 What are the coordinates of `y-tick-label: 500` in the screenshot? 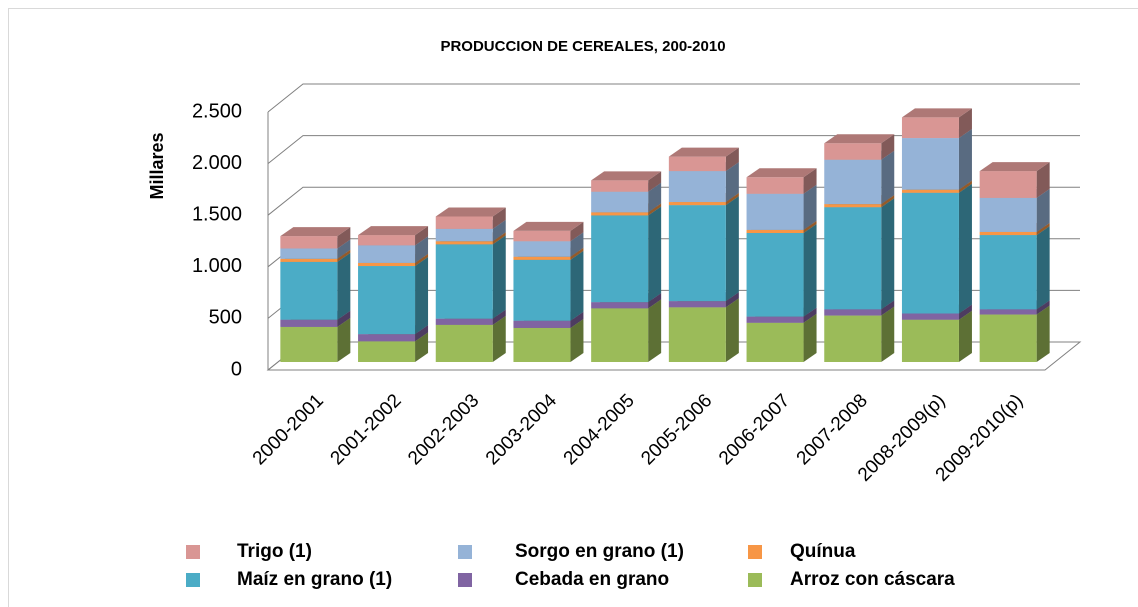 It's located at (225, 318).